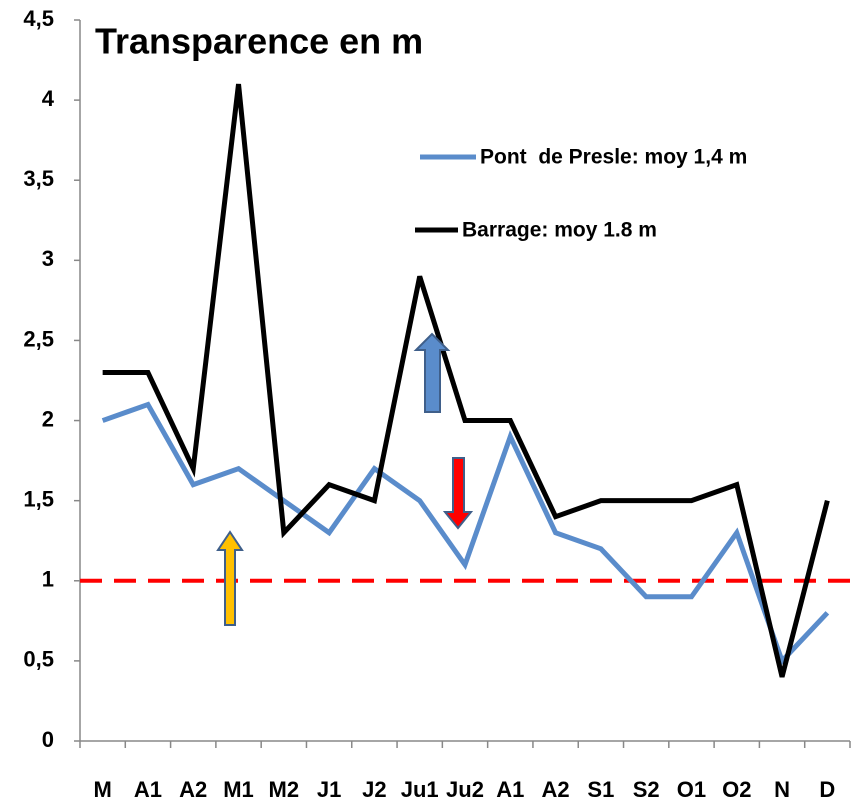 This screenshot has height=806, width=853. Describe the element at coordinates (600, 789) in the screenshot. I see `x-tick-label: S1` at that location.